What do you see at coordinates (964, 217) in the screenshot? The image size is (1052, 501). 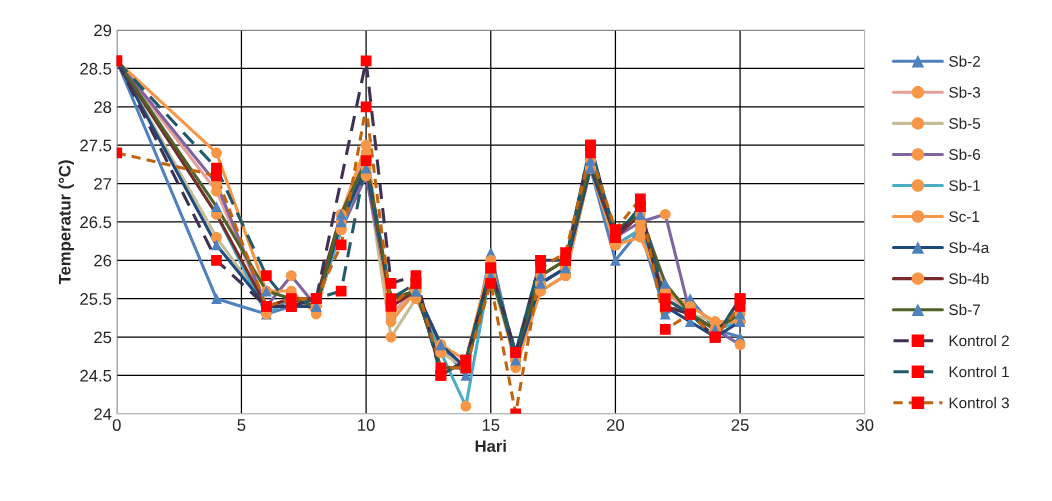 I see `legend-label: Sc-1` at bounding box center [964, 217].